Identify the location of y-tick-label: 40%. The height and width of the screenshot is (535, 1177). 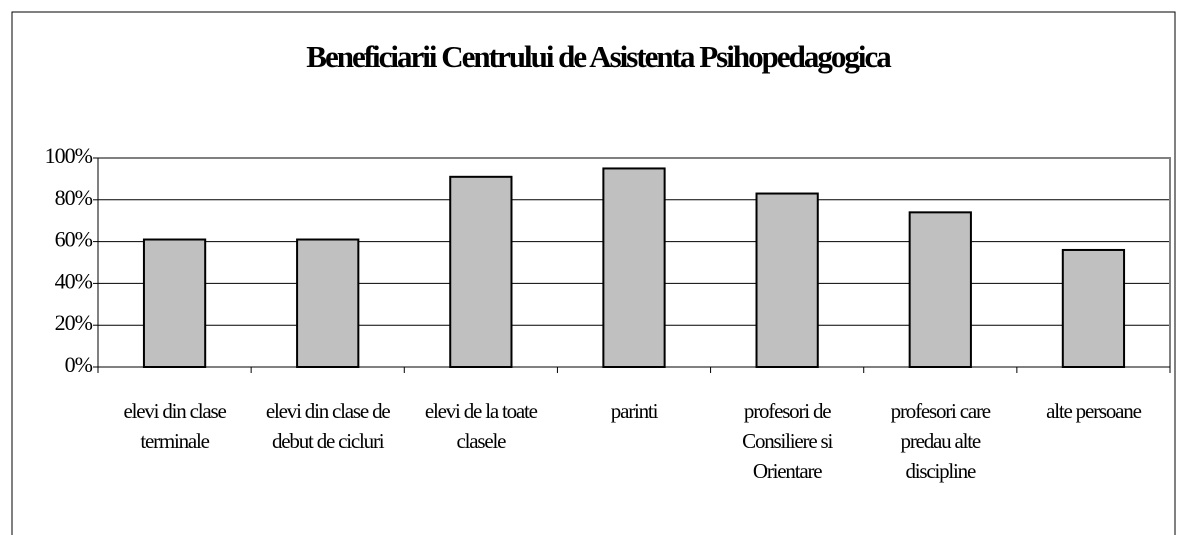
(74, 280).